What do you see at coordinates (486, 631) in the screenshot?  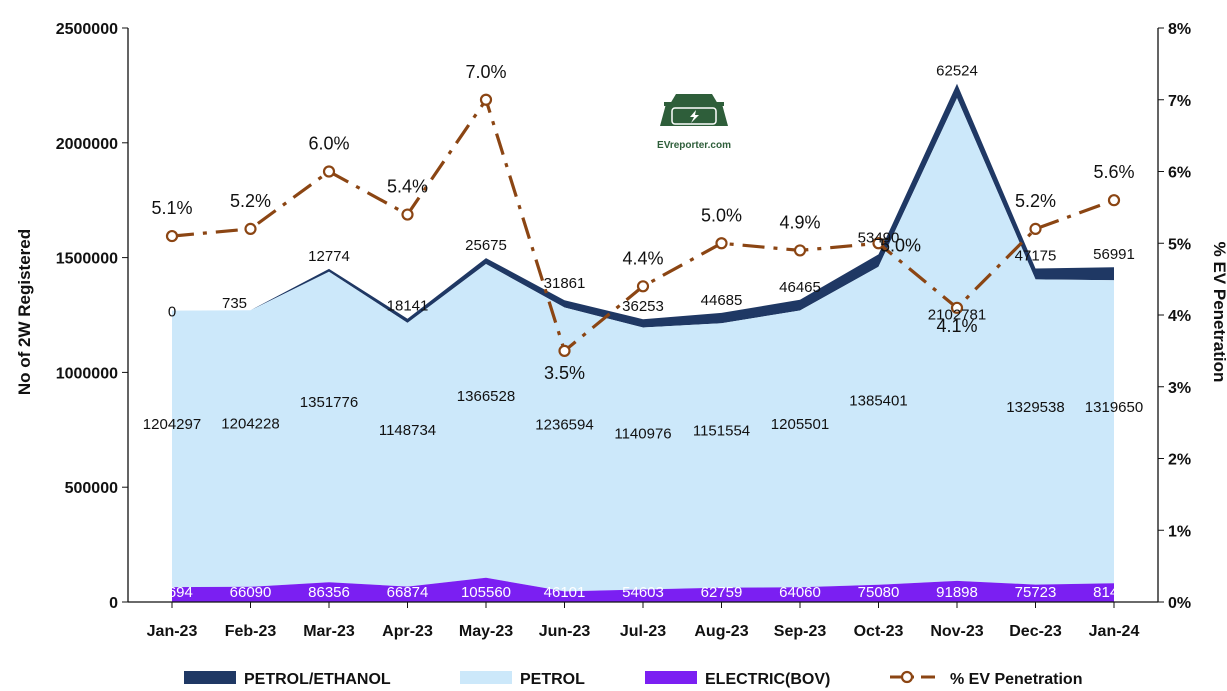 I see `x-tick-label: May-23` at bounding box center [486, 631].